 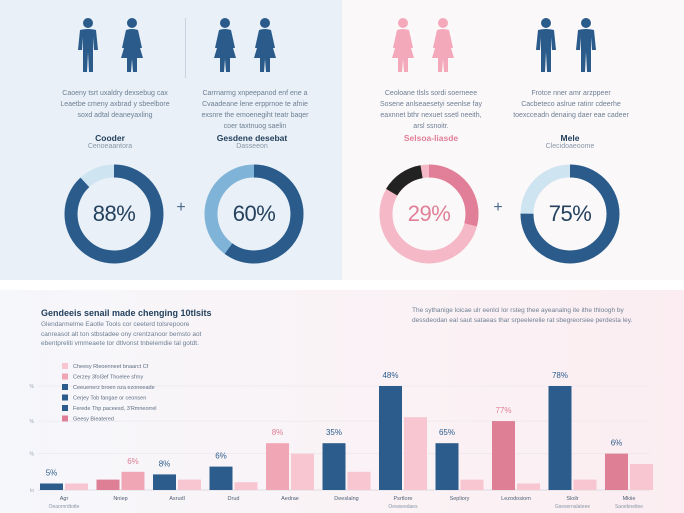 I want to click on panel-3-desc-line: eaxnnet bthr nexuet ssetl neeith,, so click(x=431, y=115).